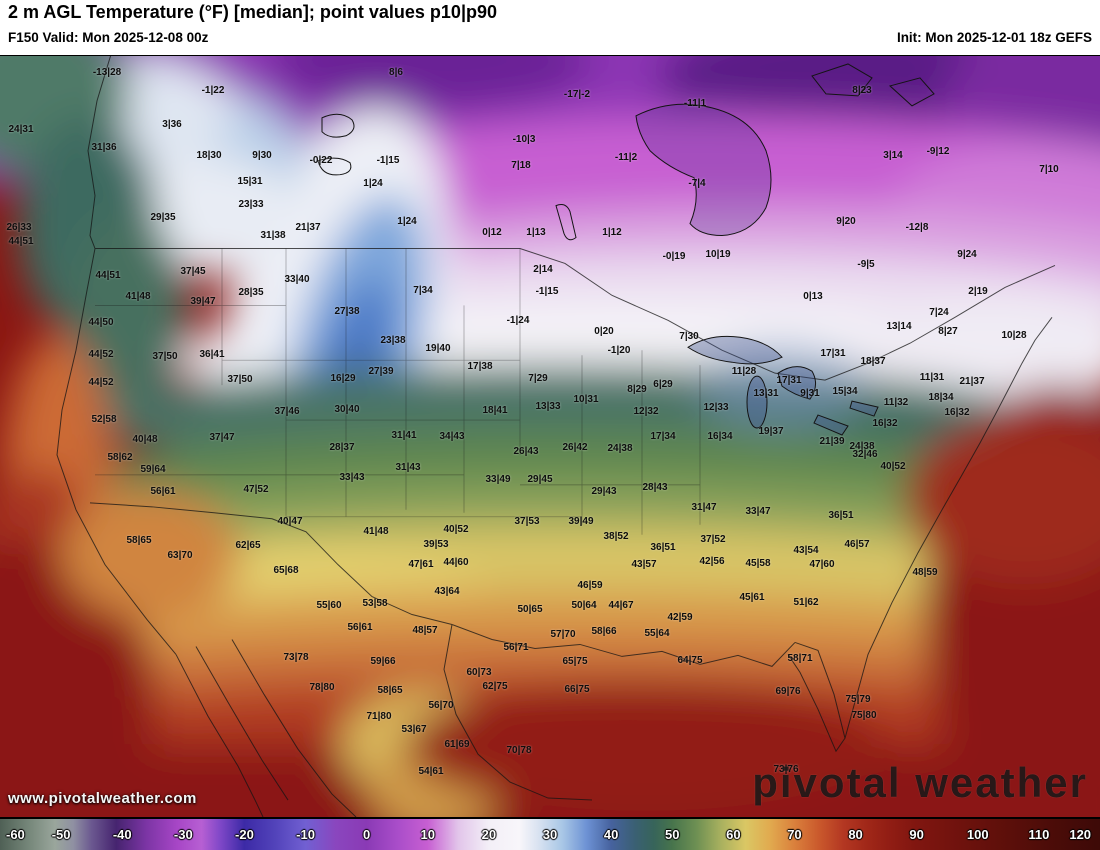 This screenshot has height=850, width=1100. I want to click on colorbar-tick: 120, so click(1080, 834).